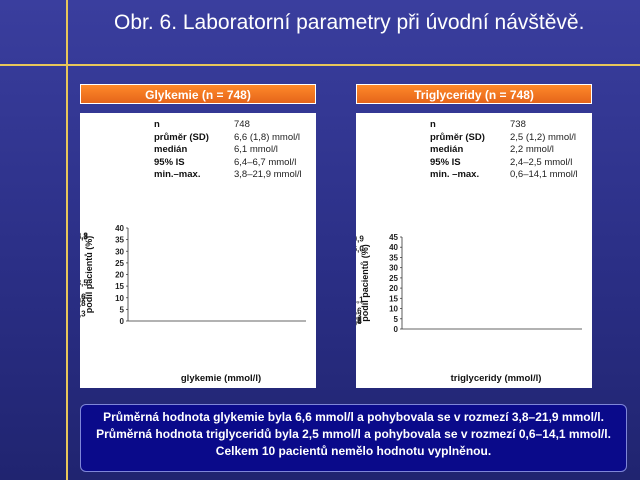  I want to click on data-label: 36,0, so click(360, 248).